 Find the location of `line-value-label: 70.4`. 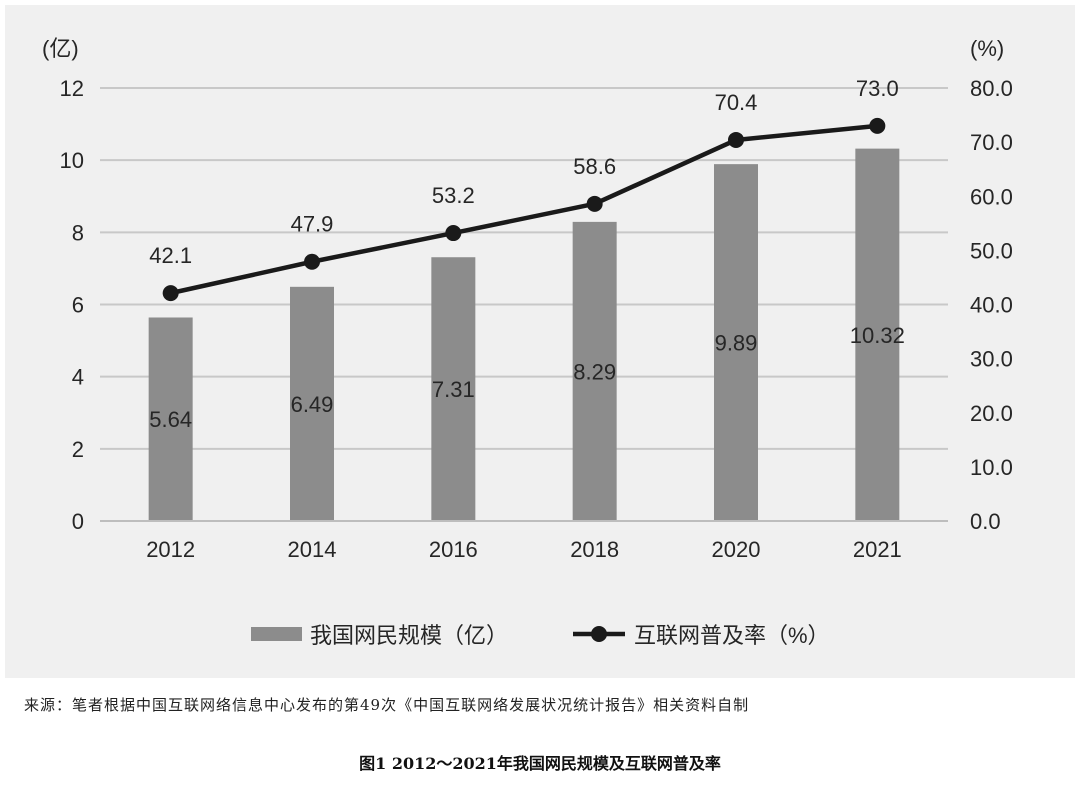

line-value-label: 70.4 is located at coordinates (736, 102).